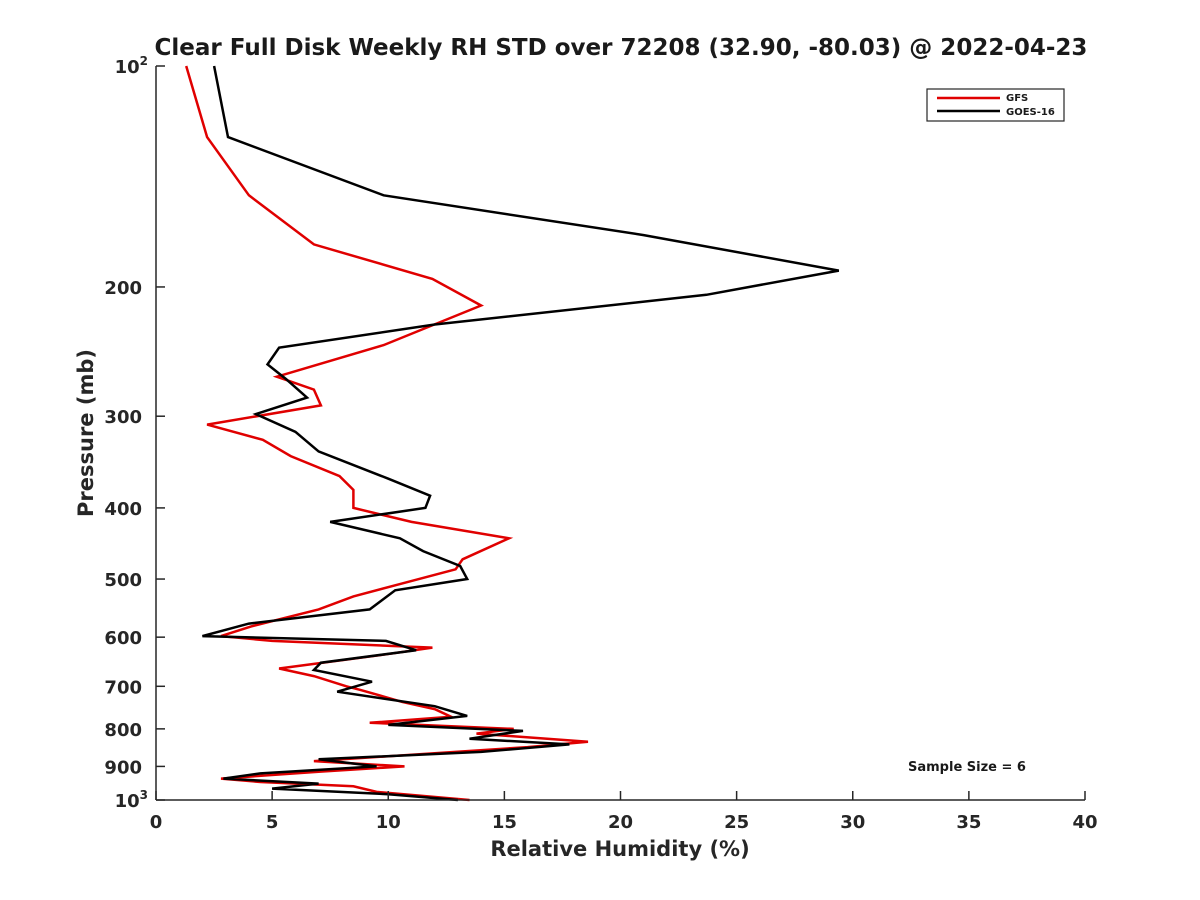  What do you see at coordinates (619, 849) in the screenshot?
I see `x-axis-label: Relative Humidity (%)` at bounding box center [619, 849].